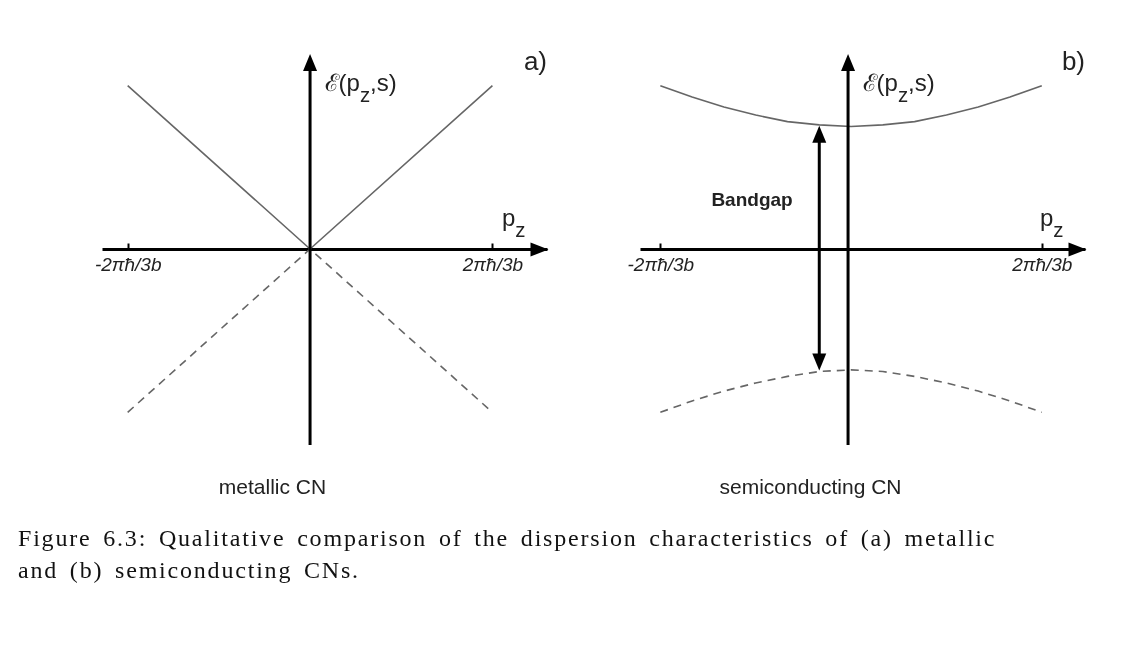  What do you see at coordinates (535, 61) in the screenshot?
I see `text: a)` at bounding box center [535, 61].